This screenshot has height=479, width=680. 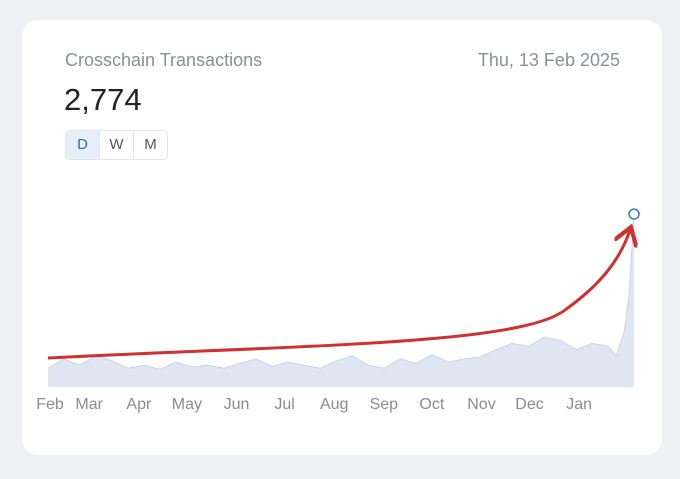 I want to click on period-toggle: D W M, so click(x=116, y=145).